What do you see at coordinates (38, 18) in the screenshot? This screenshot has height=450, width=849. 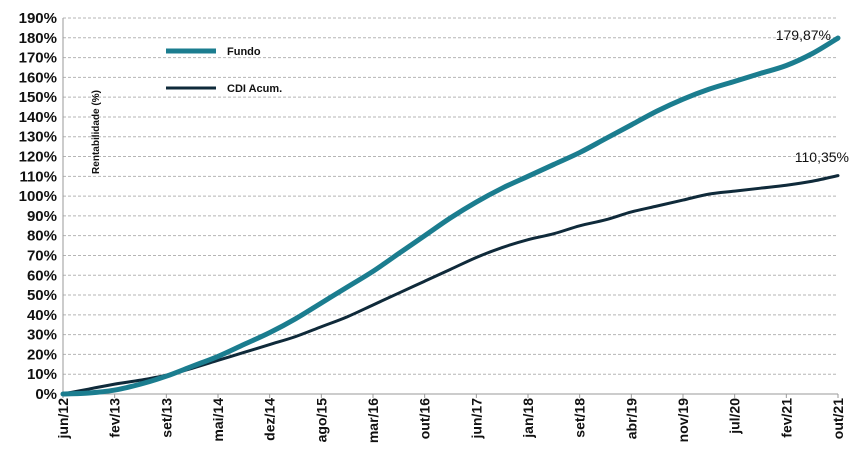 I see `y-tick-label: 190%` at bounding box center [38, 18].